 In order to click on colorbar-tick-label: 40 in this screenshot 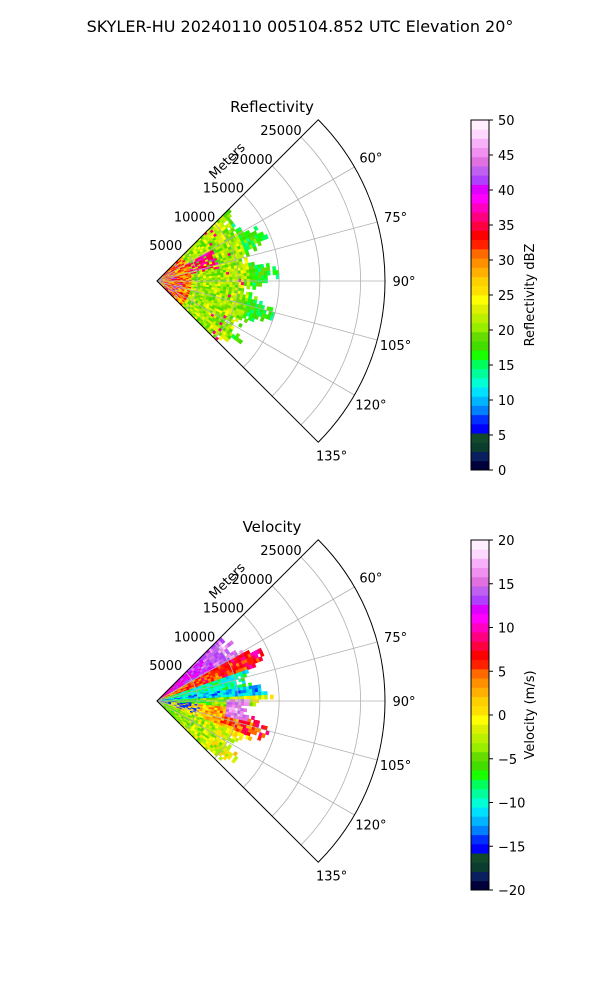, I will do `click(506, 191)`.